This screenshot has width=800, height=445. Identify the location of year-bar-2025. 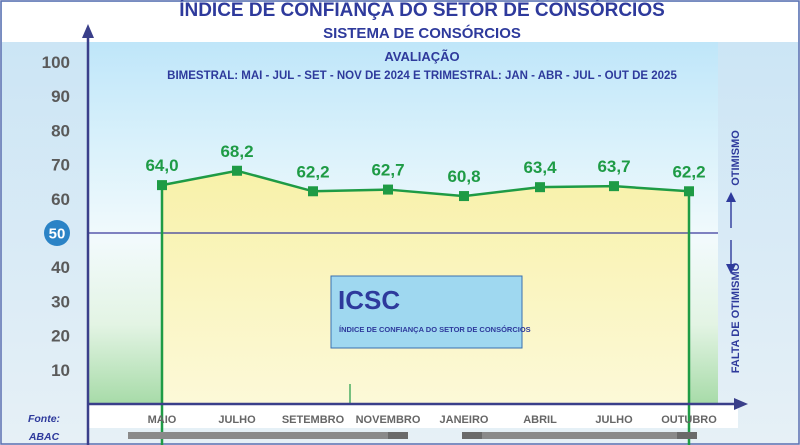
(579, 435).